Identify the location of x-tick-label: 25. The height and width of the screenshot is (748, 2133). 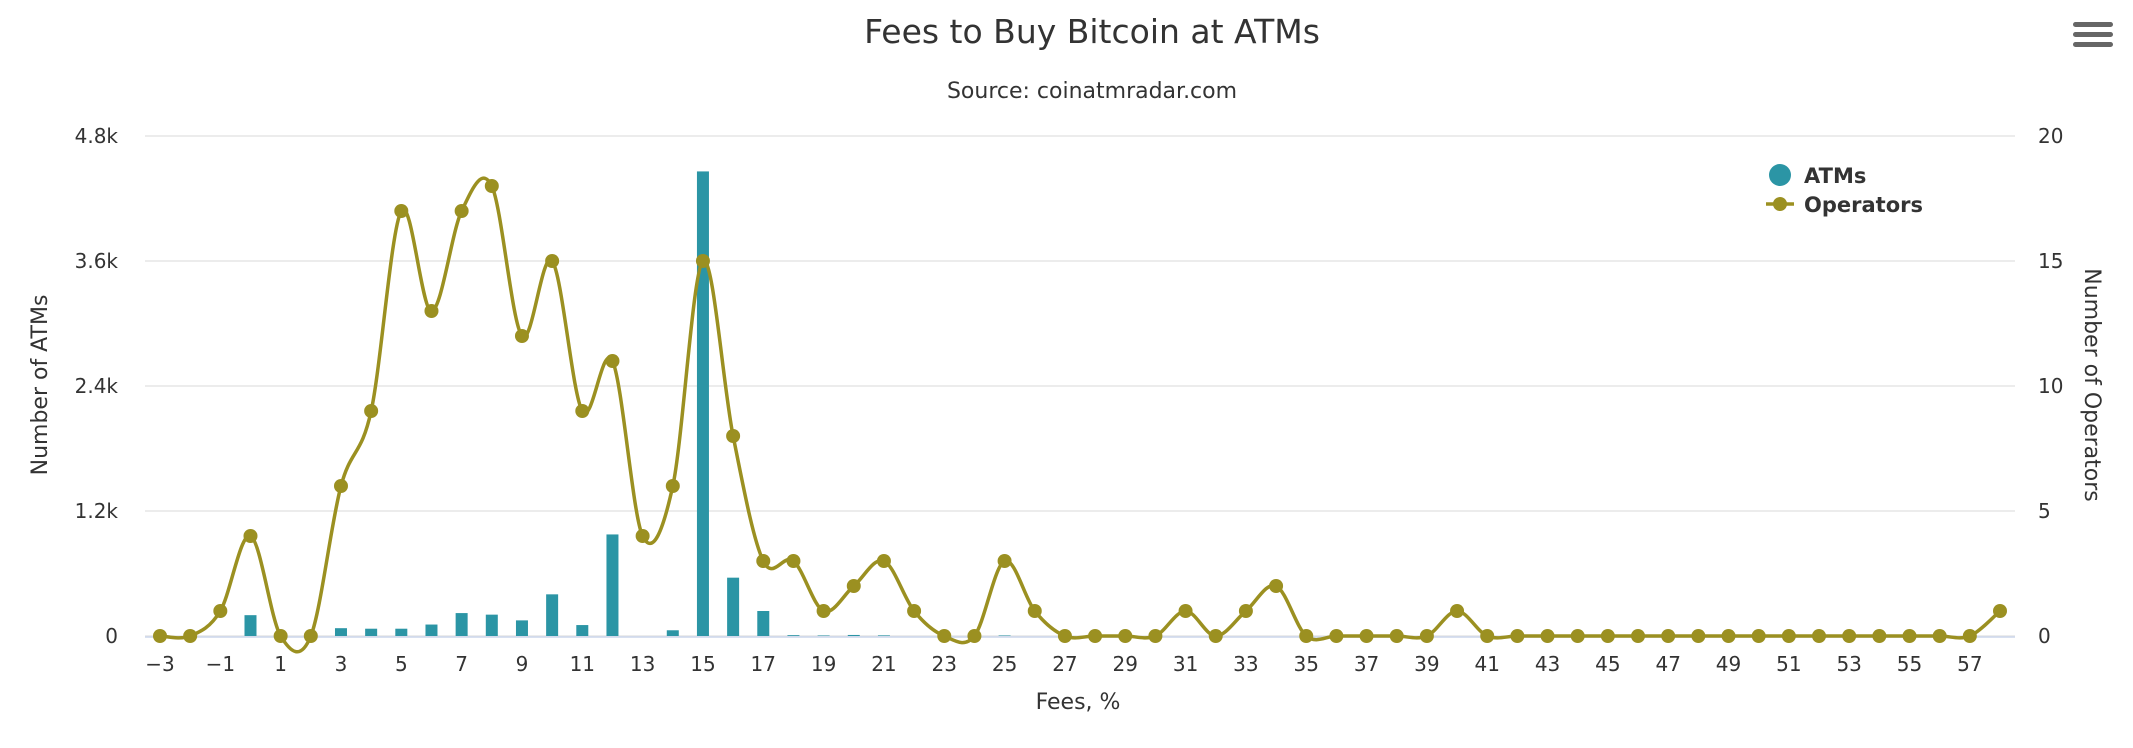
(1004, 664).